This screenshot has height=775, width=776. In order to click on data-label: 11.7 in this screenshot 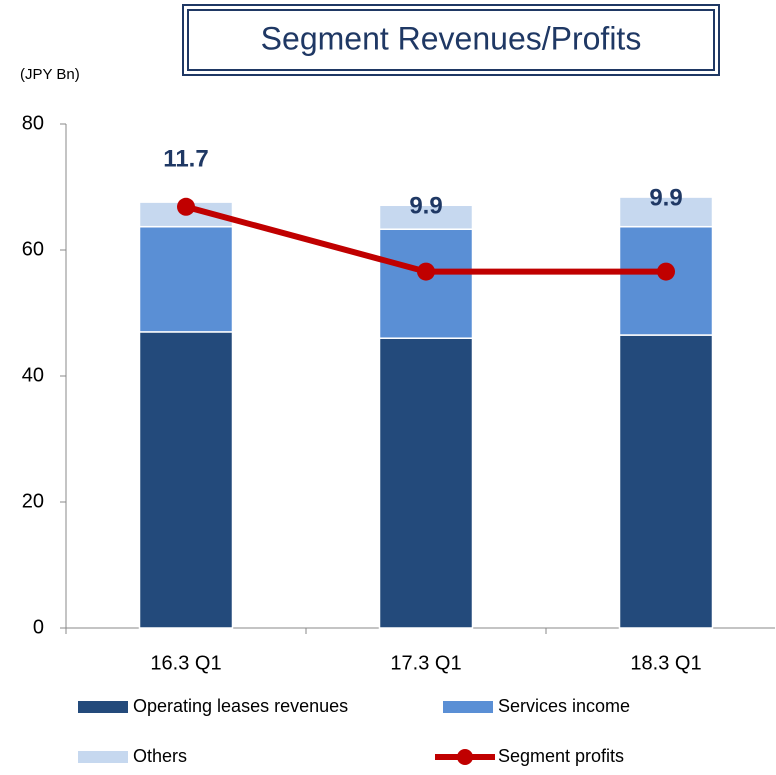, I will do `click(185, 158)`.